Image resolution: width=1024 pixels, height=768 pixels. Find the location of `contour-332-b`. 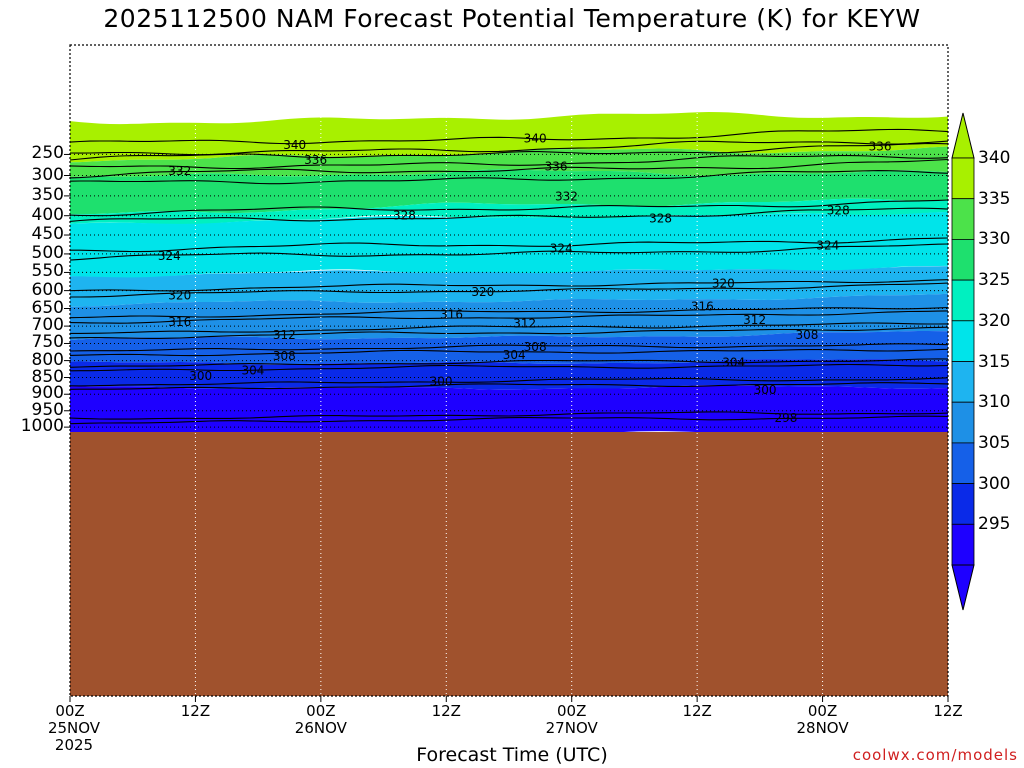

contour-332-b is located at coordinates (509, 177).